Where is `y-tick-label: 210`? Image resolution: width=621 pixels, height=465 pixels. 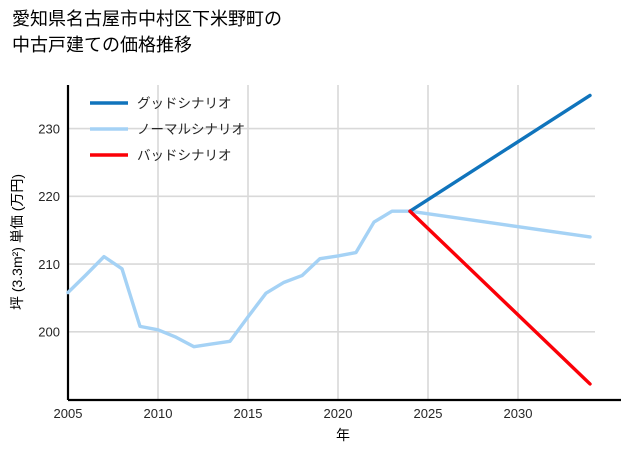 y-tick-label: 210 is located at coordinates (49, 264).